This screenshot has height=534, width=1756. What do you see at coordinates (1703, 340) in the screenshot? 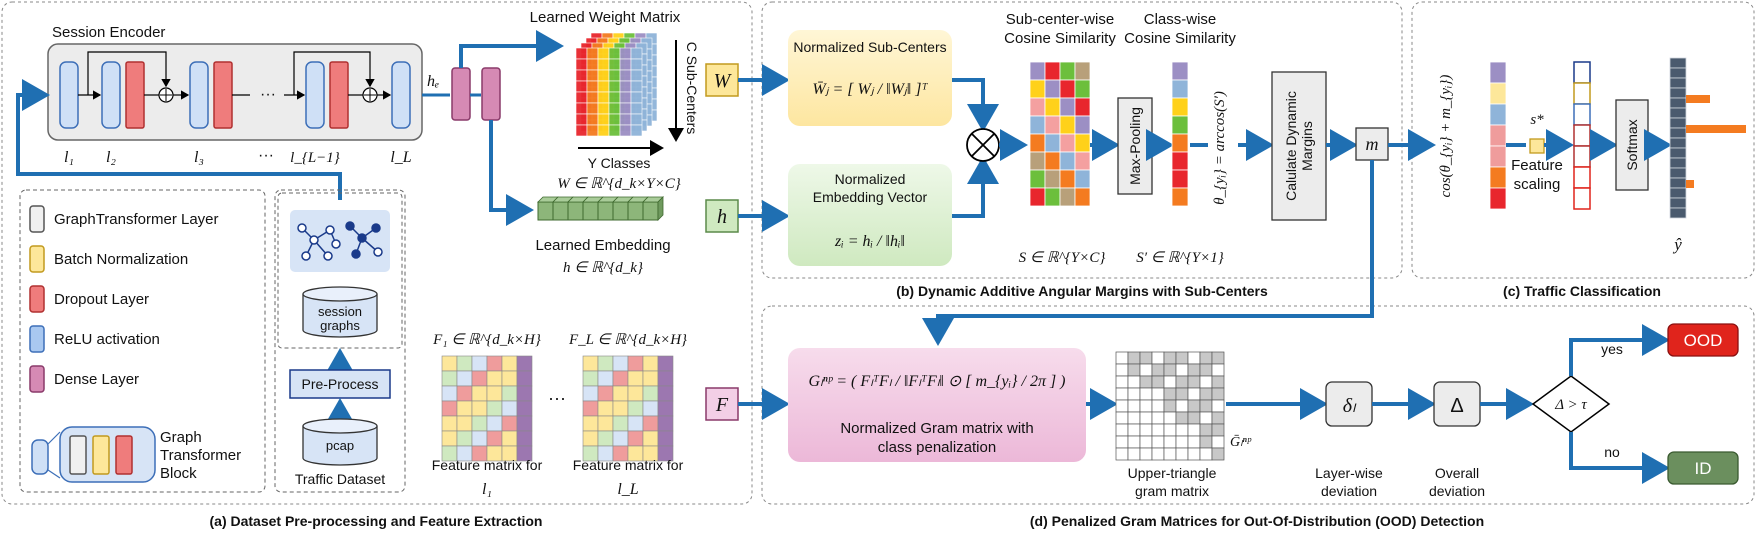
I see `ood-label: OOD` at bounding box center [1703, 340].